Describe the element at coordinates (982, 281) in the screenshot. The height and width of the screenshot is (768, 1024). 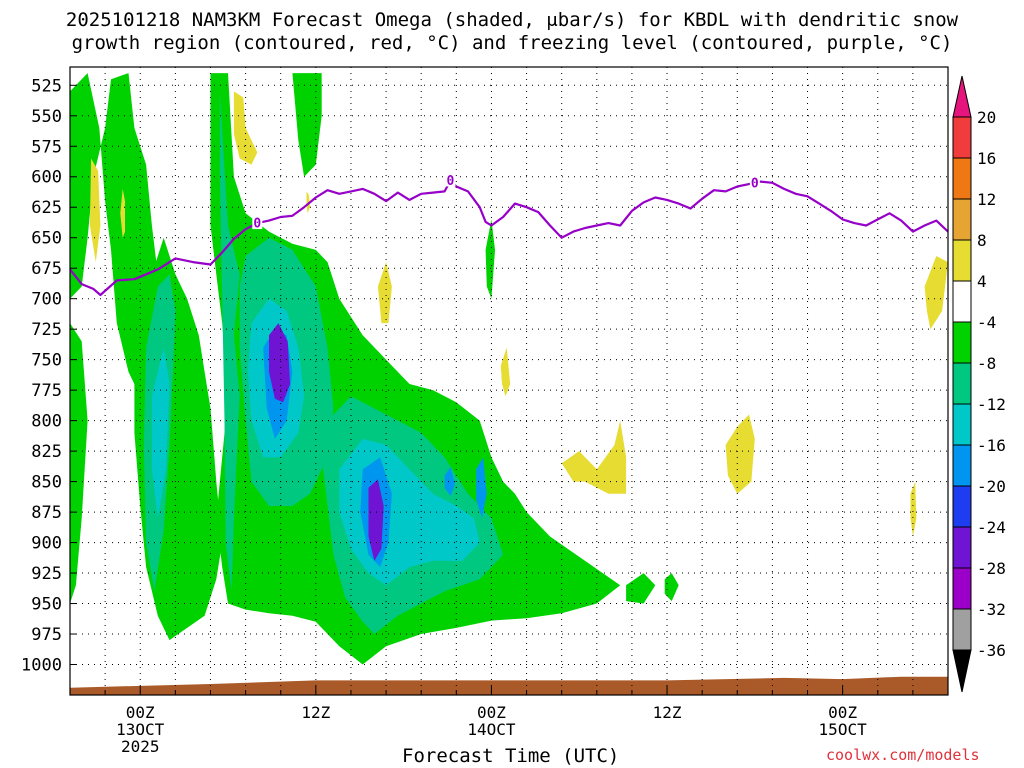
I see `colorbar-tick-label-4: 4` at that location.